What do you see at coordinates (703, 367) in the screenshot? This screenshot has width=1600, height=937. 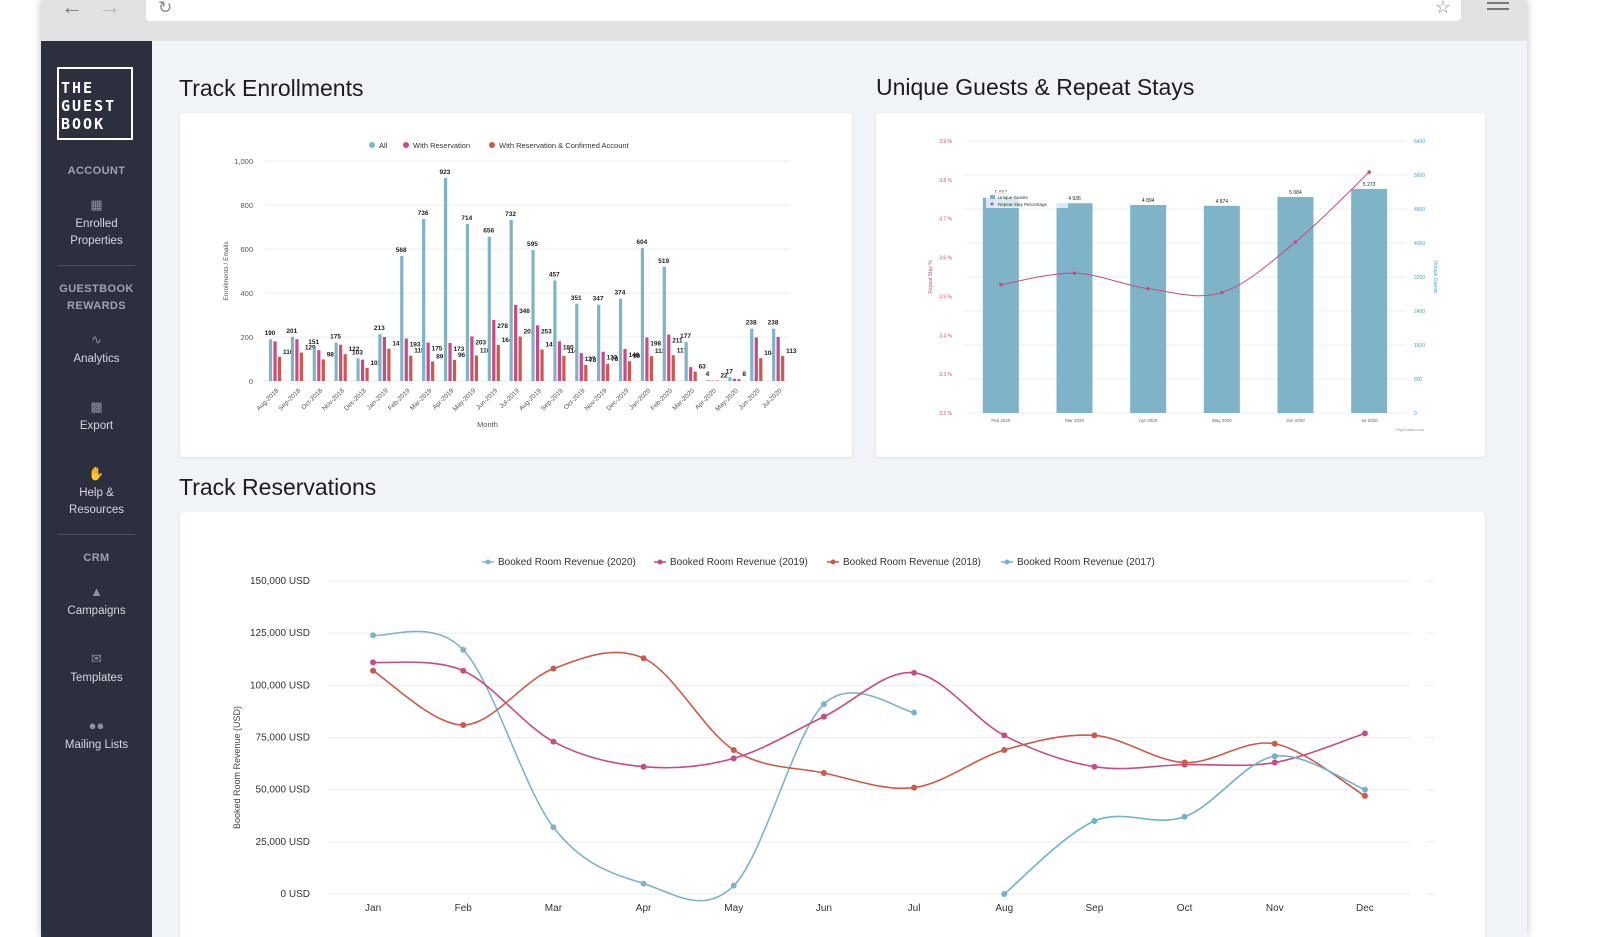 I see `data-label: 63` at bounding box center [703, 367].